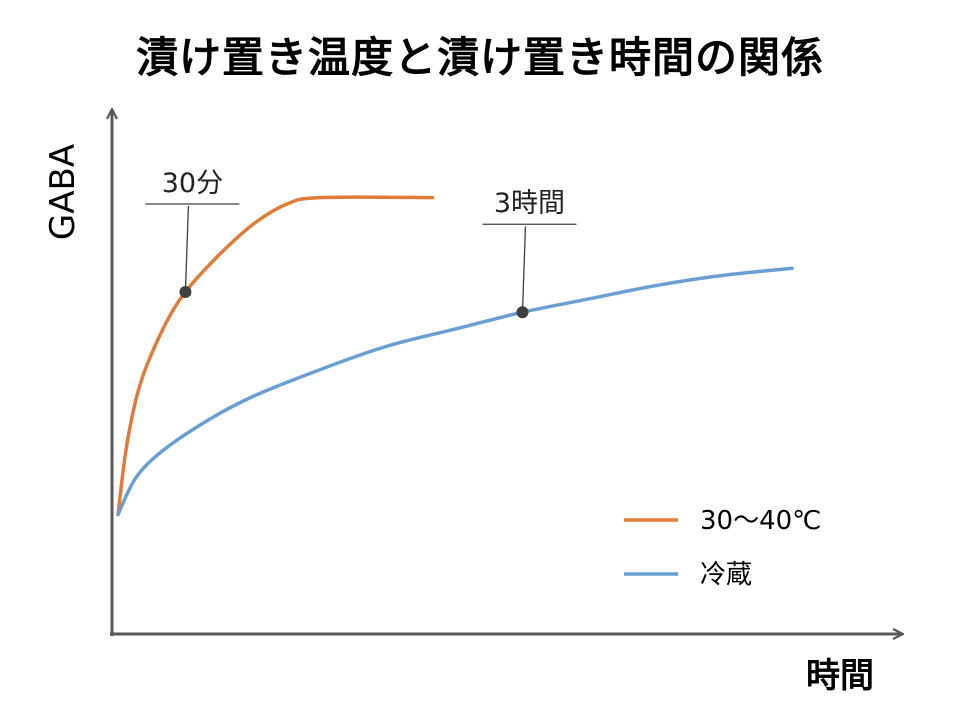 The image size is (960, 720). What do you see at coordinates (63, 192) in the screenshot?
I see `y-axis-label: GABA` at bounding box center [63, 192].